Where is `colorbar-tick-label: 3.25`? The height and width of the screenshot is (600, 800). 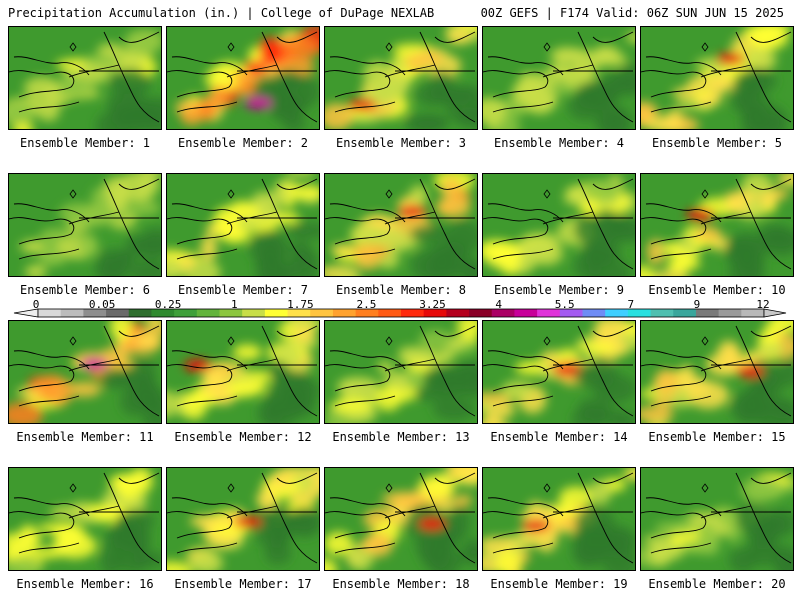
colorbar-tick-label: 3.25 is located at coordinates (432, 304).